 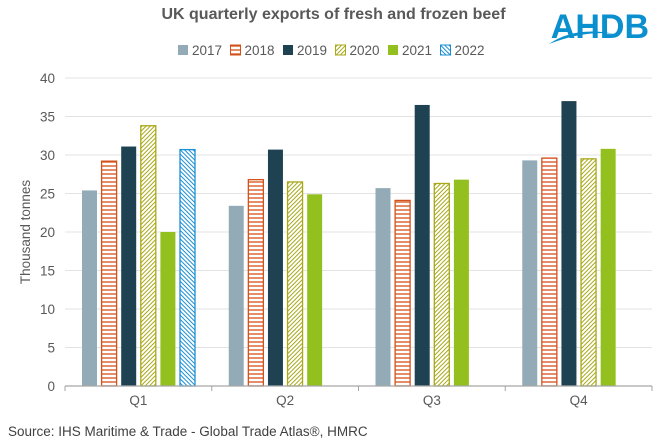 What do you see at coordinates (275, 267) in the screenshot?
I see `bar-2019-Q2` at bounding box center [275, 267].